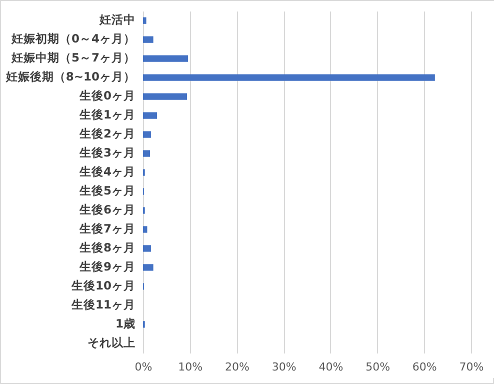 The height and width of the screenshot is (384, 494). Describe the element at coordinates (378, 367) in the screenshot. I see `x-tick-label: 50%` at that location.